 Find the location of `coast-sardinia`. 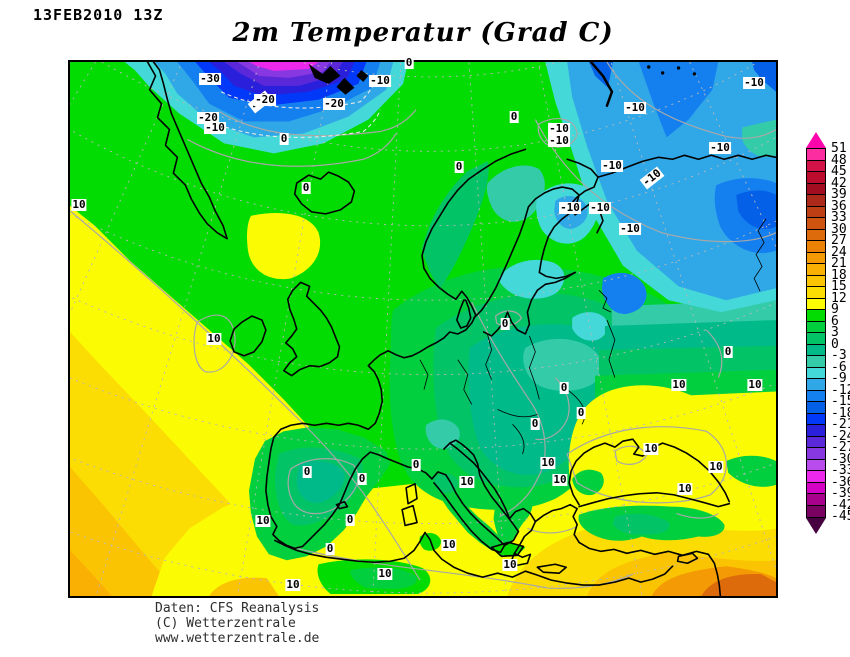

coast-sardinia is located at coordinates (409, 515).